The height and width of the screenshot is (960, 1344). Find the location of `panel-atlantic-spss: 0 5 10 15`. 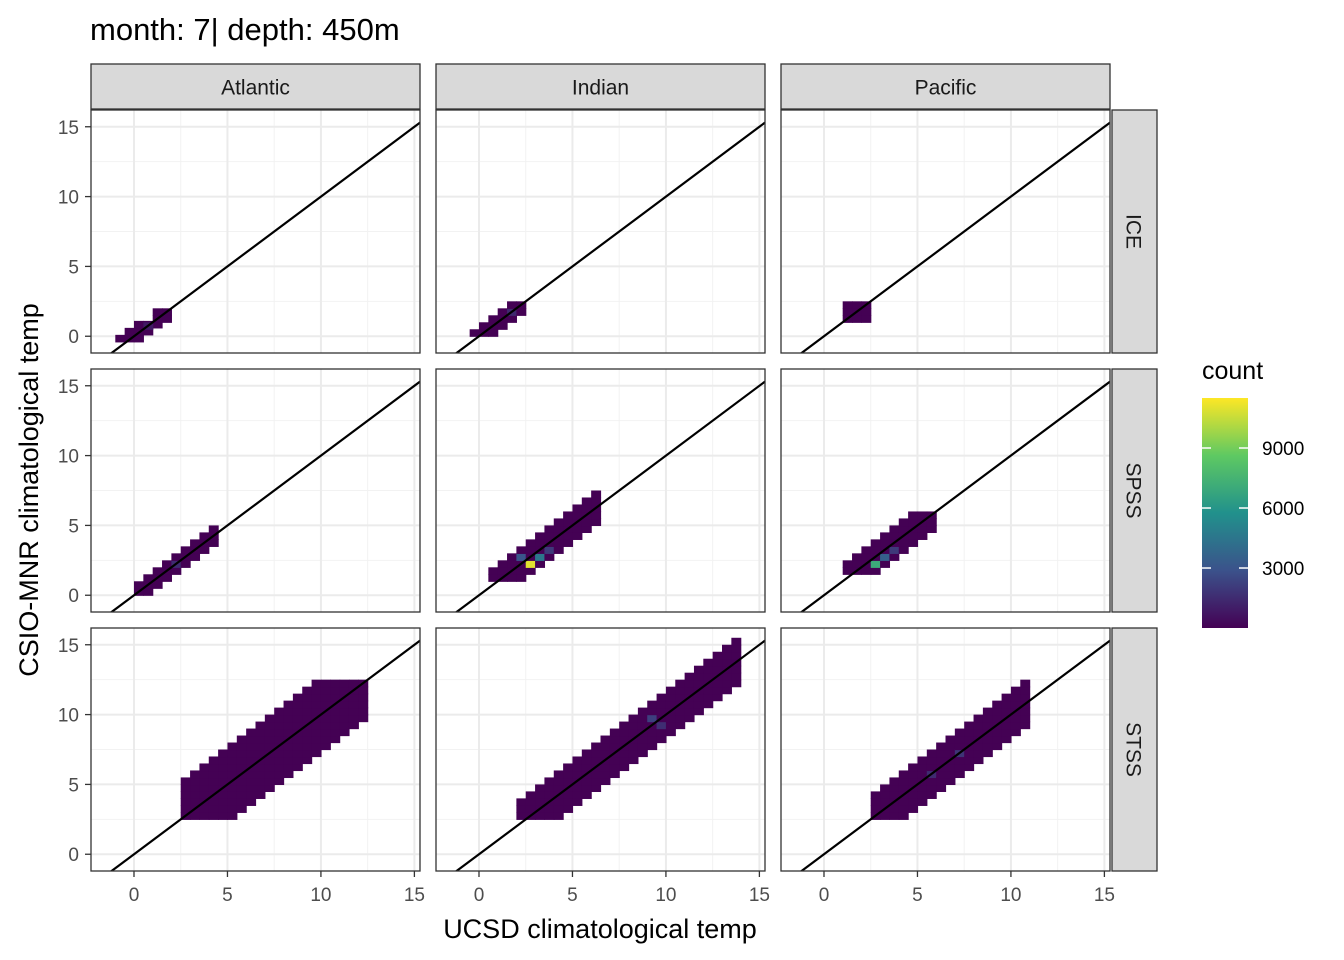

panel-atlantic-spss: 0 5 10 15 is located at coordinates (239, 490).